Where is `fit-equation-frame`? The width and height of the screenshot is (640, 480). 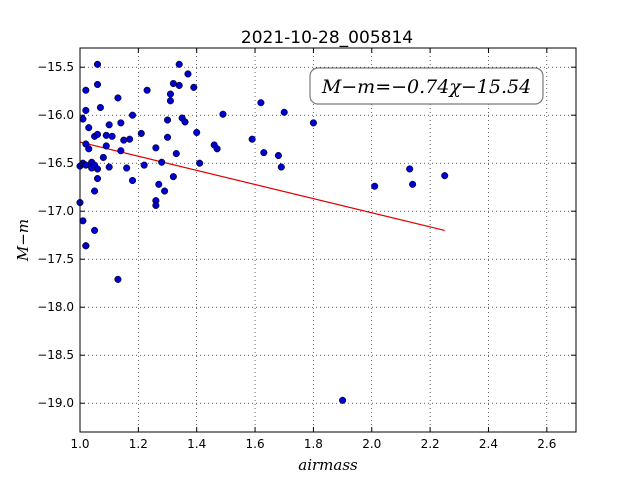 fit-equation-frame is located at coordinates (426, 86).